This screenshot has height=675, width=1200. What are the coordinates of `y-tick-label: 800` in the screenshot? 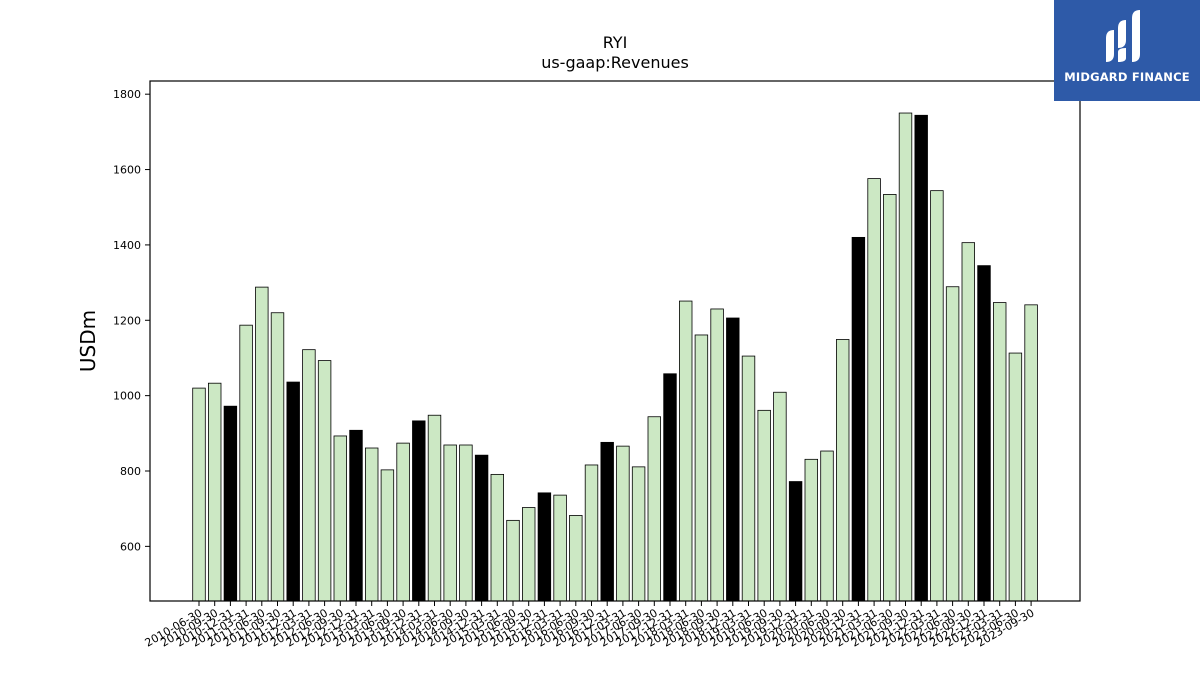 It's located at (130, 471).